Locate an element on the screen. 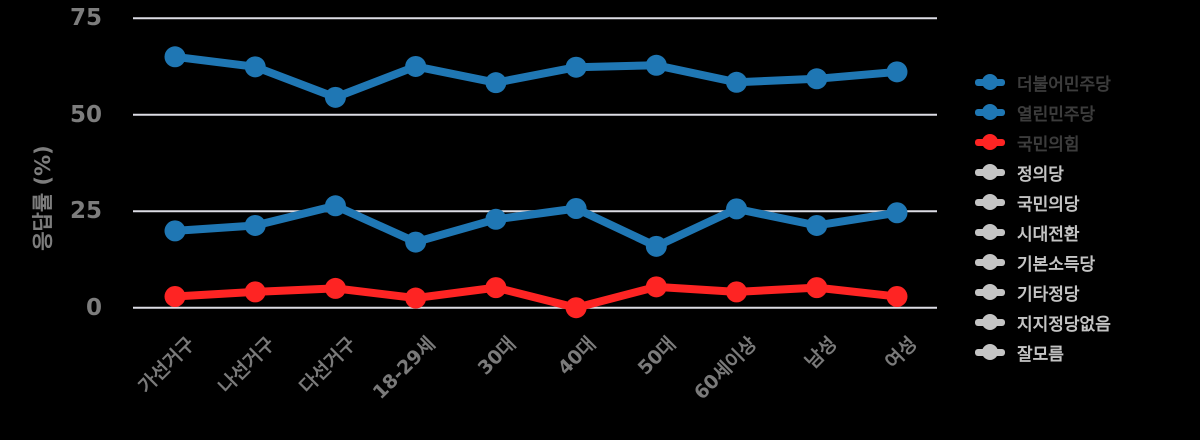  y-tick-label-0: 0 is located at coordinates (93, 307).